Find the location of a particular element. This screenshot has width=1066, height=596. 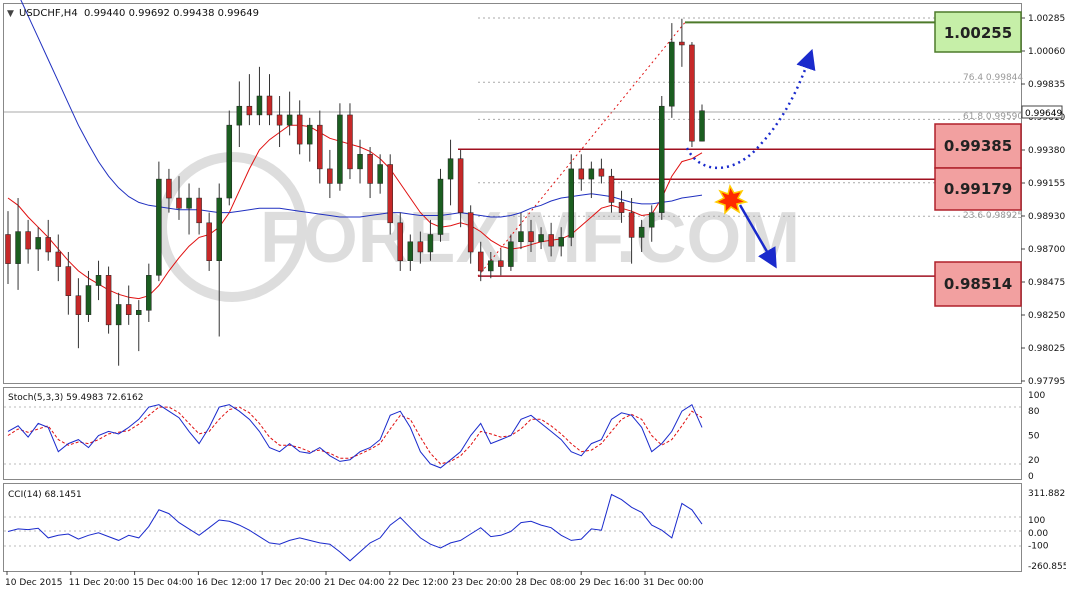

time-tick-label: 31 Dec 00:00 is located at coordinates (673, 583).